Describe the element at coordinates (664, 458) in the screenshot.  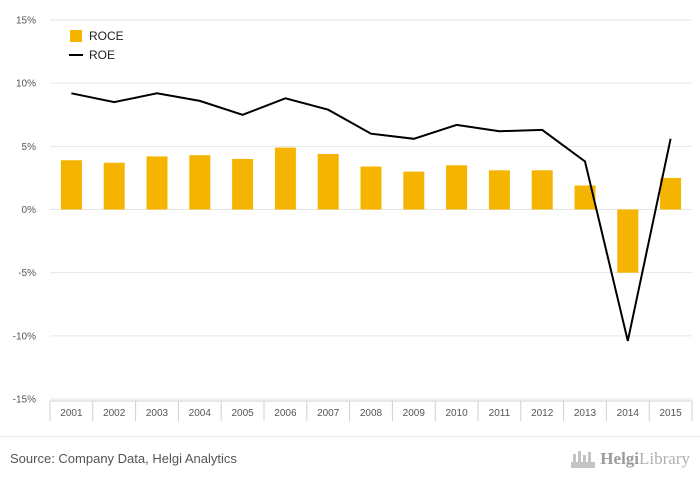
I see `logo-suffix: Library` at that location.